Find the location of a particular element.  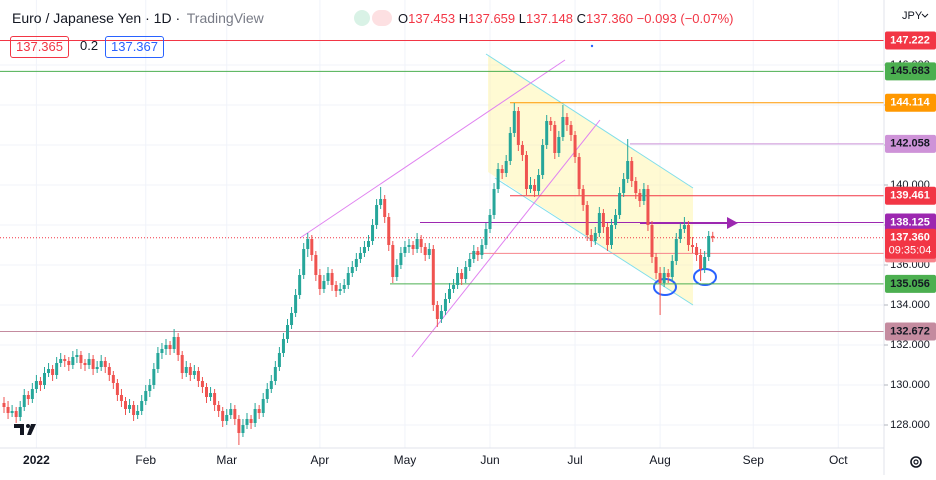

x-tick-label: May is located at coordinates (405, 460).